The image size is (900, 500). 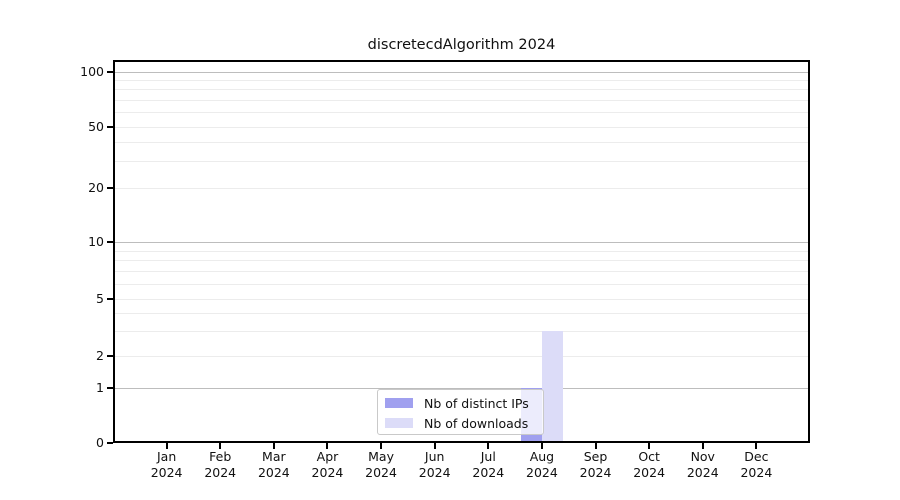 I want to click on legend-row: Nb of distinct IPs, so click(x=460, y=403).